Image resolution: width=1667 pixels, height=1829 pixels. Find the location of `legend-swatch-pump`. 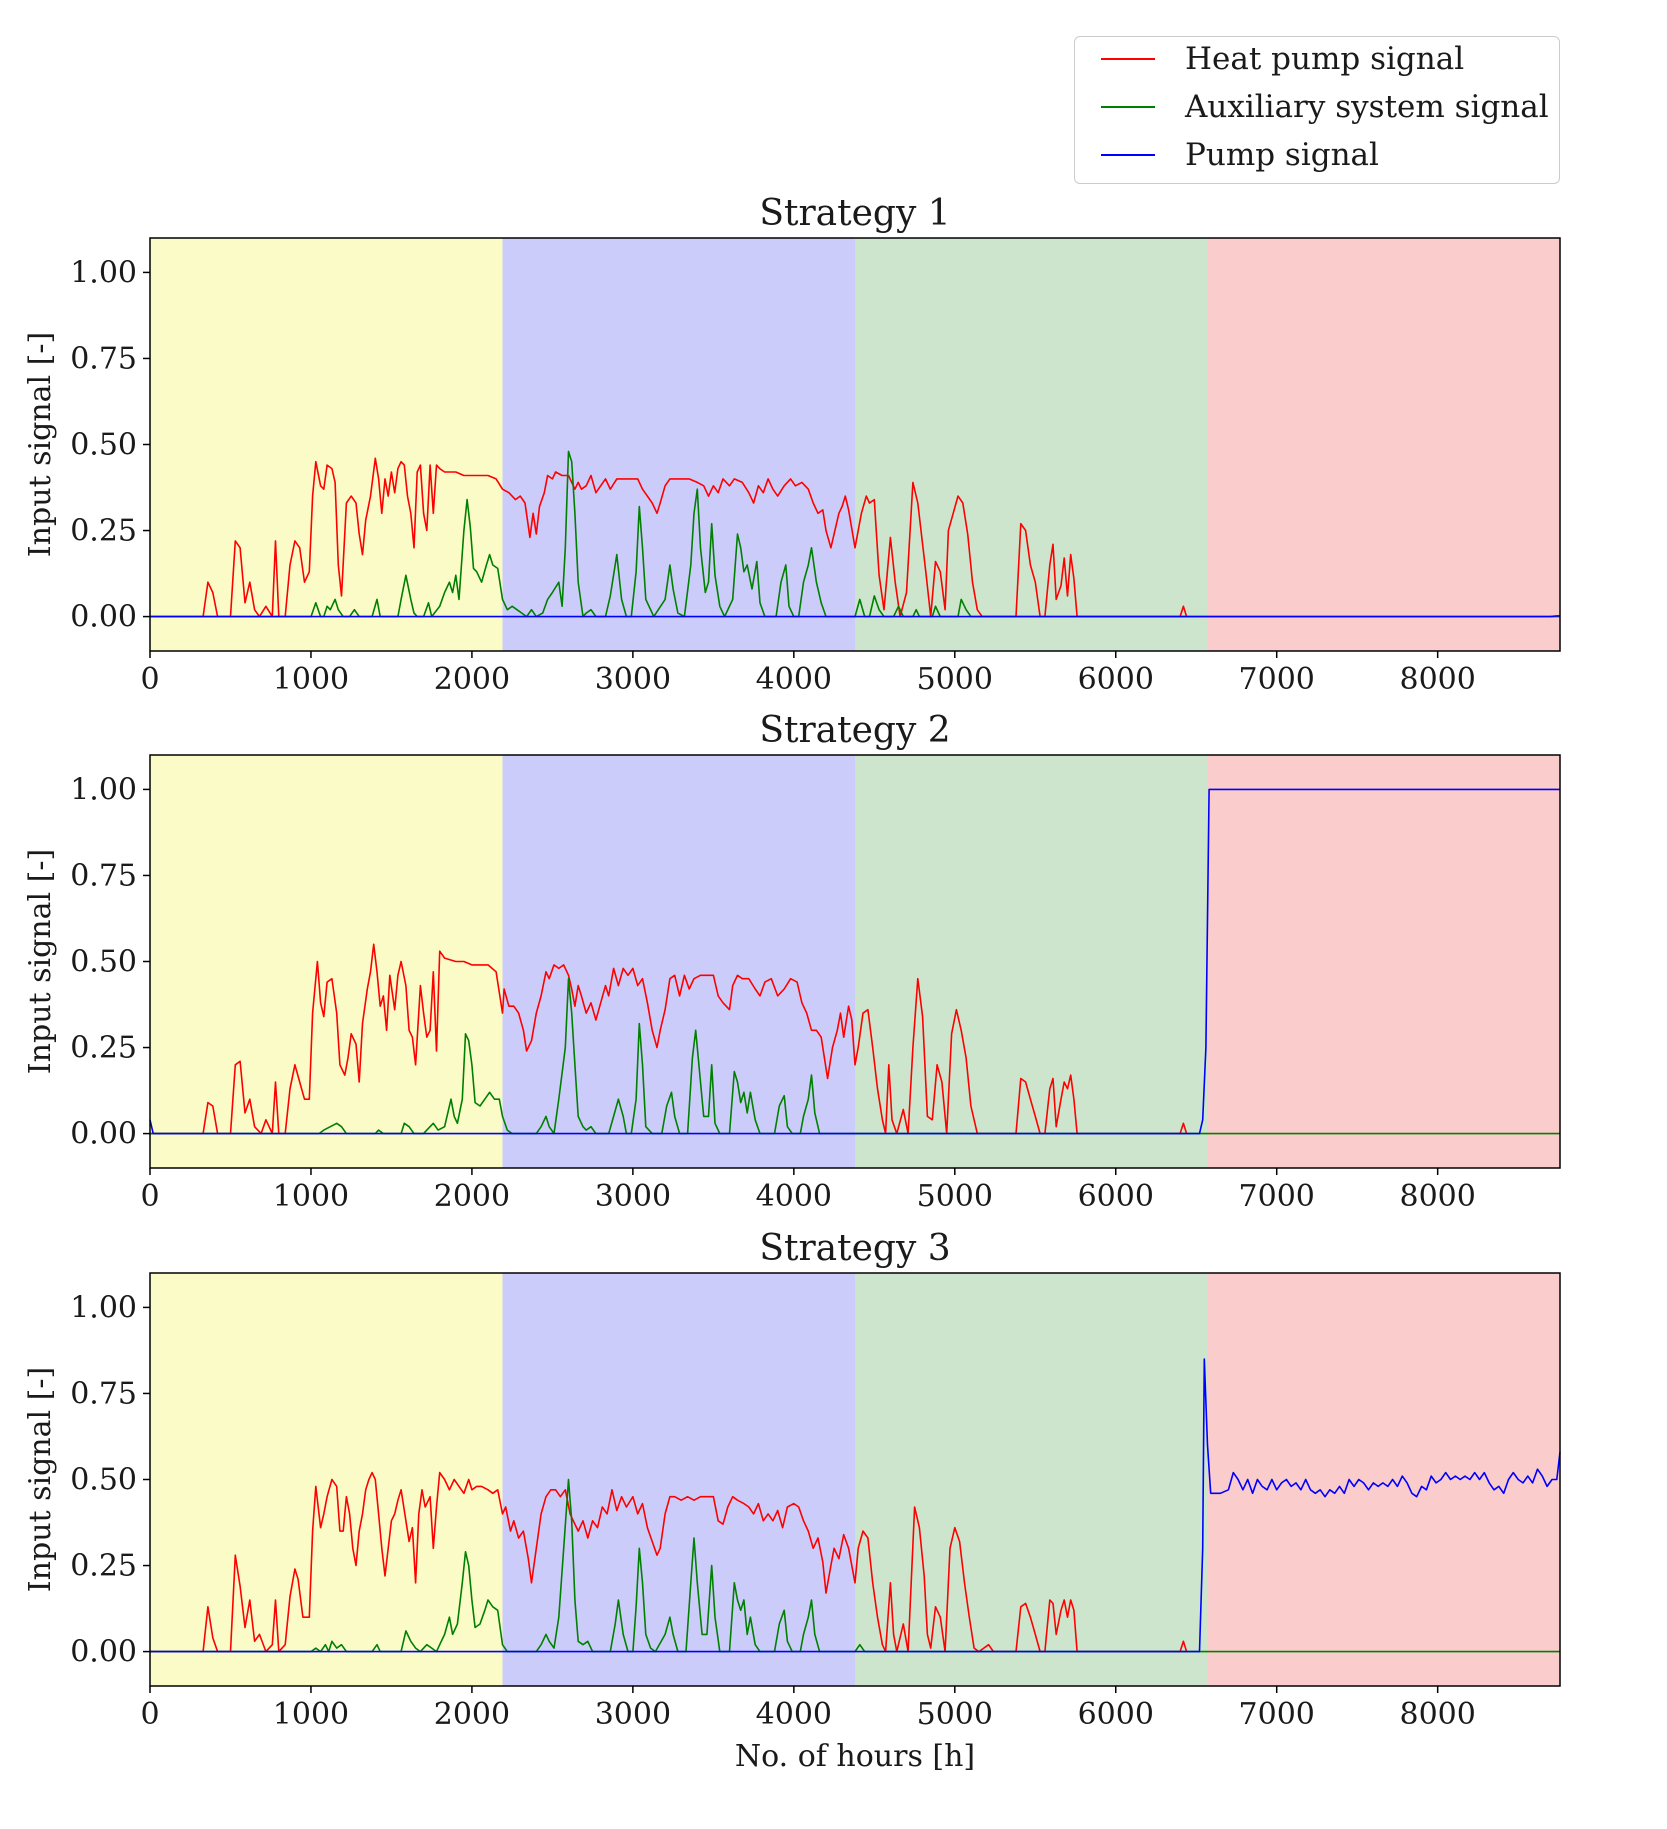

legend-swatch-pump is located at coordinates (1128, 155).